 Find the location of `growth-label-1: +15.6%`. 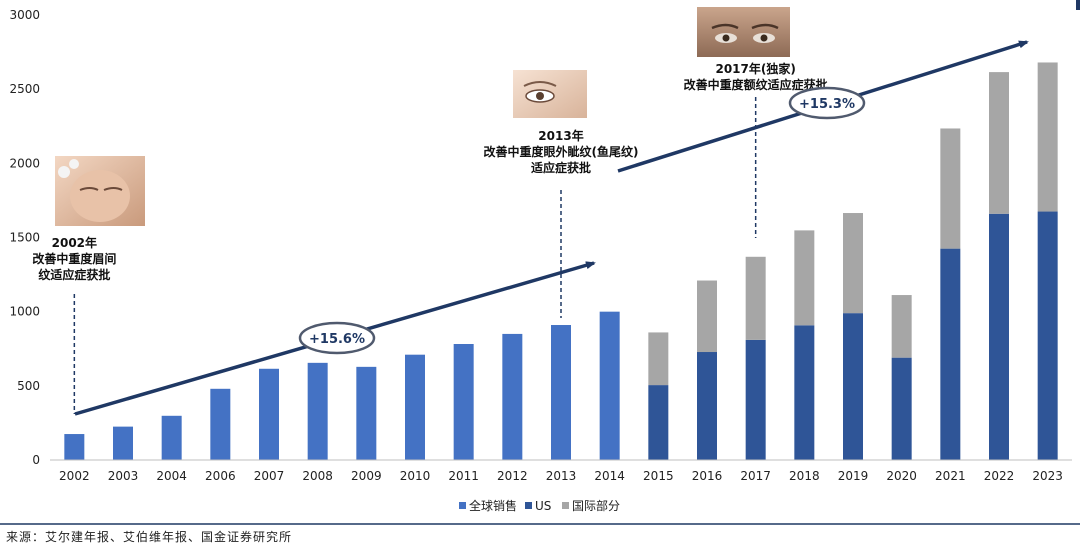

growth-label-1: +15.6% is located at coordinates (337, 339).